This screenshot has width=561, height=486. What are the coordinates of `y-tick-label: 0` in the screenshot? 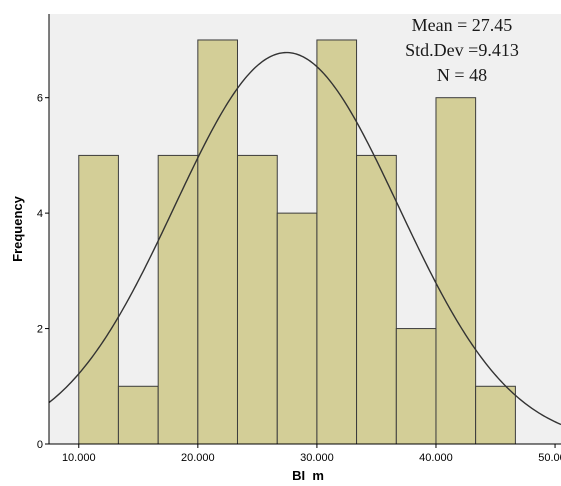 It's located at (40, 445).